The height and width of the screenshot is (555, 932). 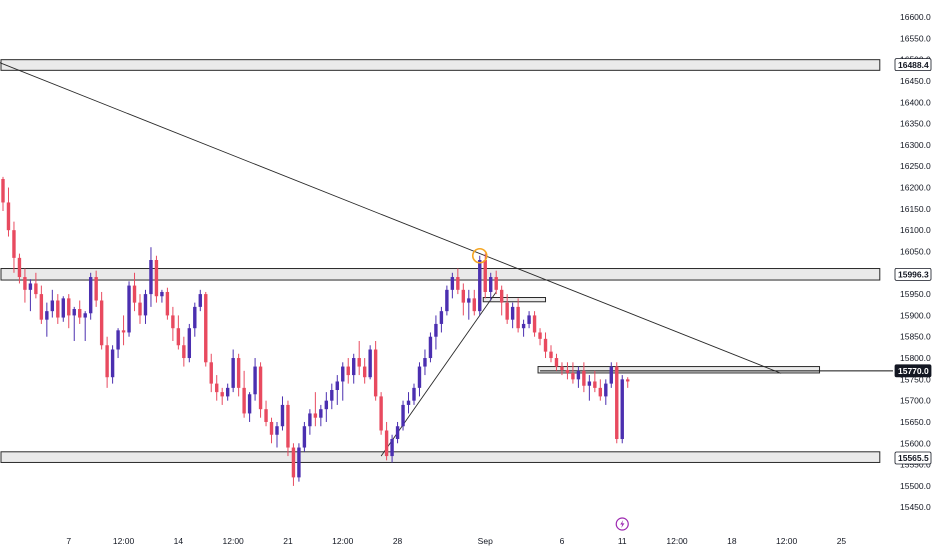 What do you see at coordinates (438, 374) in the screenshot?
I see `rising-line` at bounding box center [438, 374].